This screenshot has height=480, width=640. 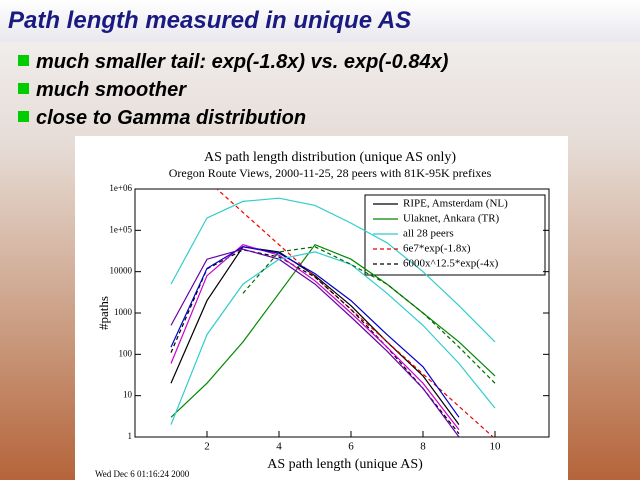 I want to click on y-tick-label: 1e+05, so click(x=120, y=229).